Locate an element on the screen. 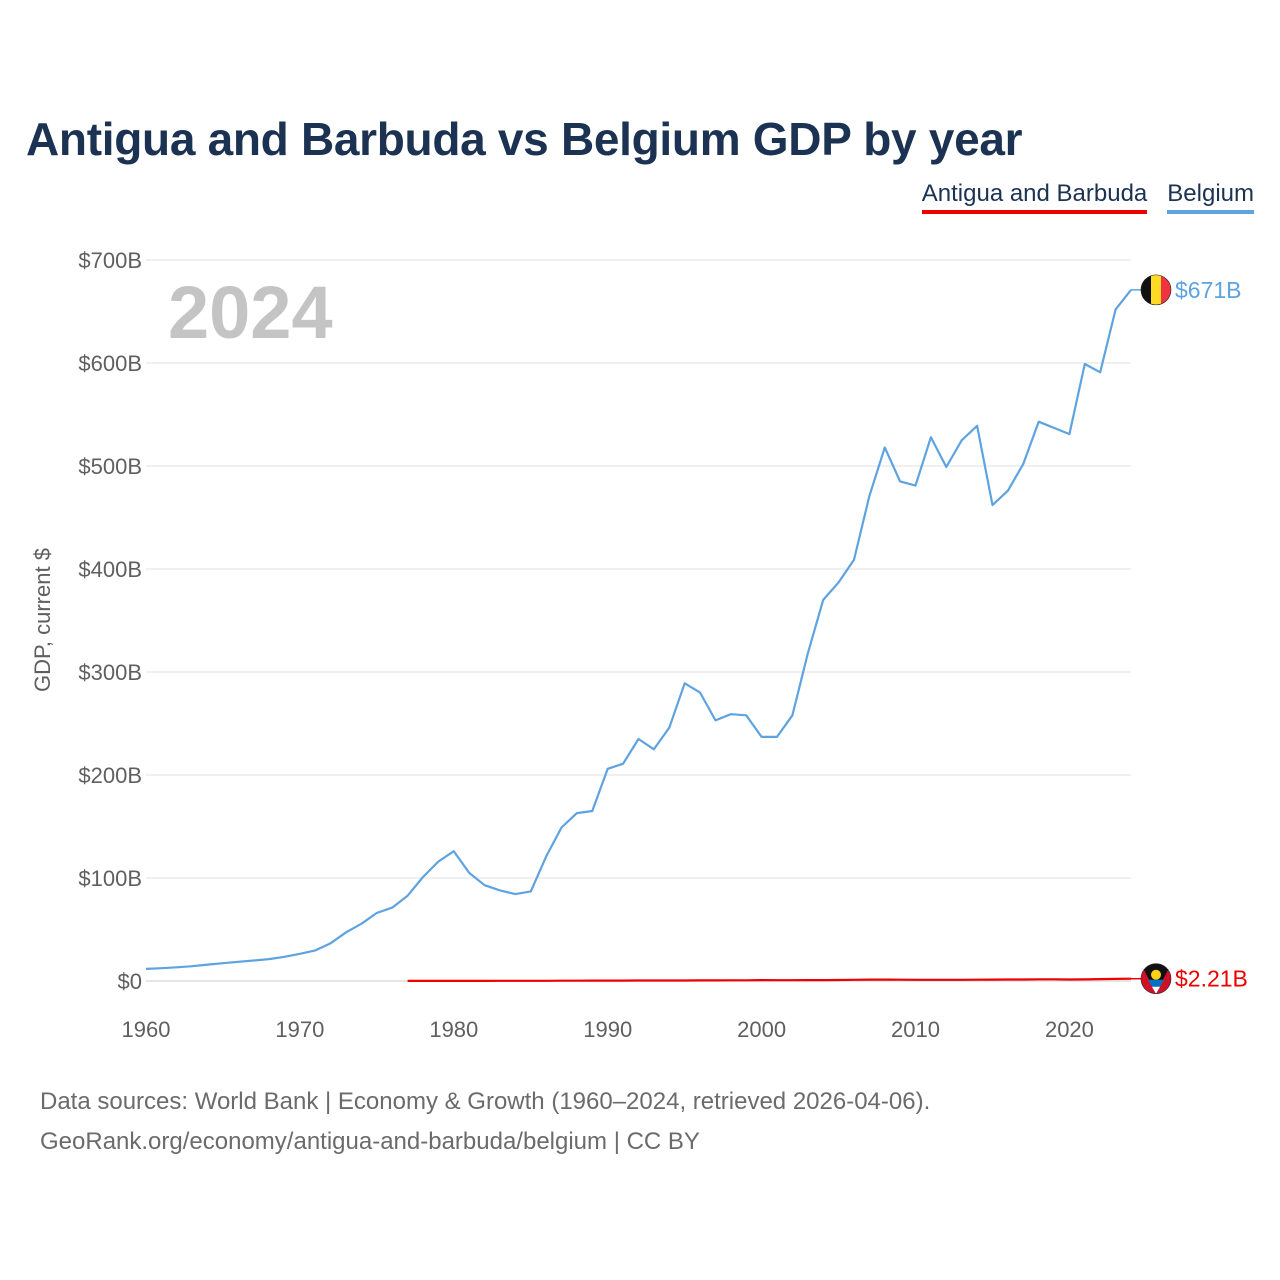  x-tick-label: 1970 is located at coordinates (299, 1029).